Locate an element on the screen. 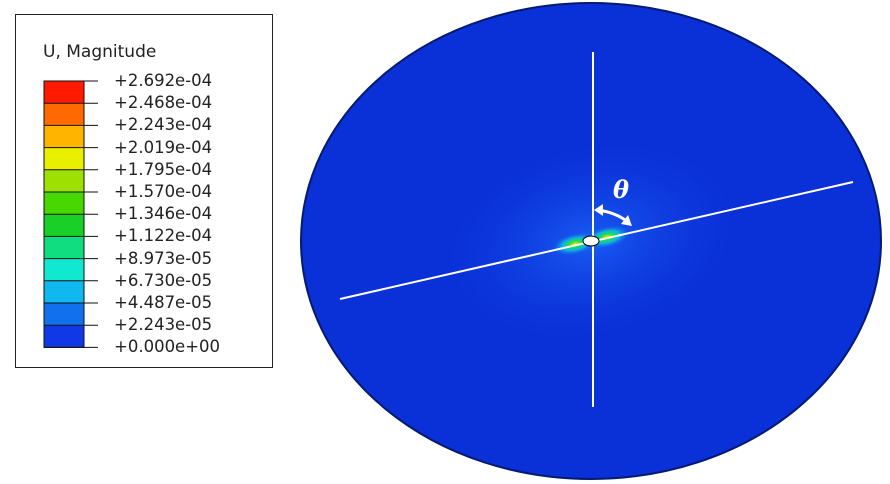  arrowhead-right-icon is located at coordinates (626, 220).